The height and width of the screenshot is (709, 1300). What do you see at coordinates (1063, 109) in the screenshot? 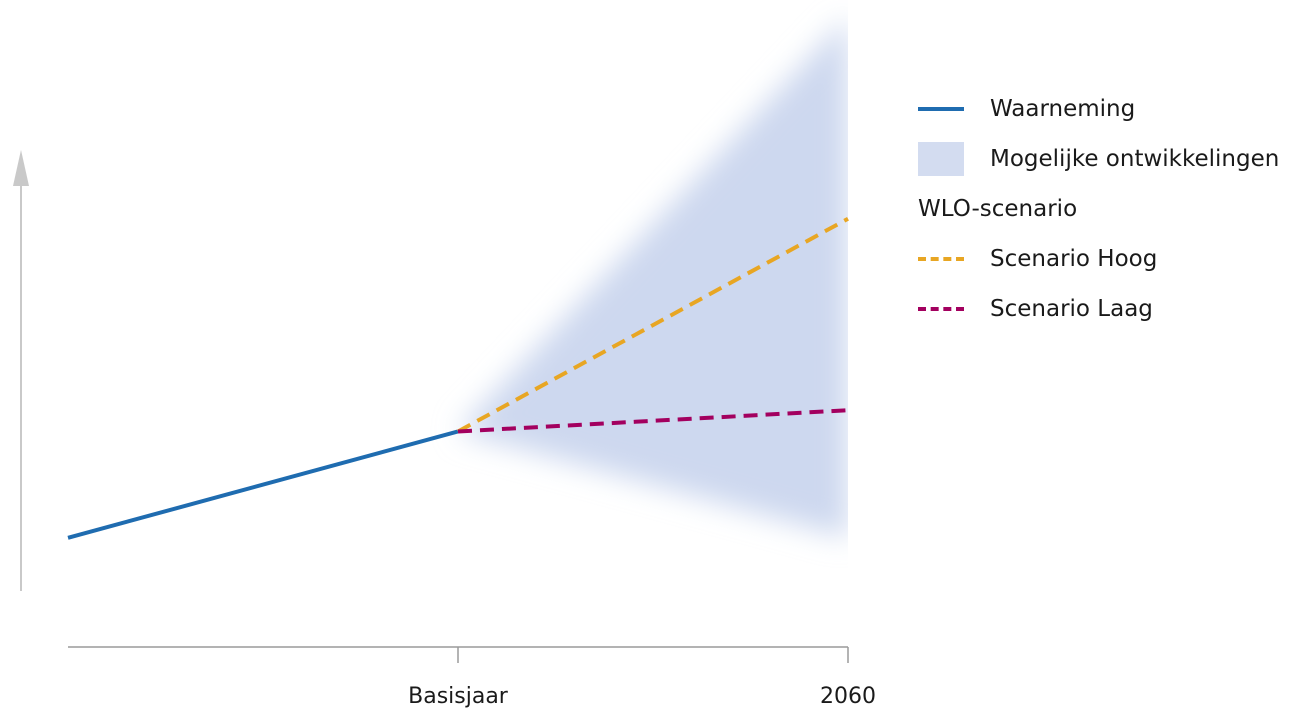
I see `legend-label: Waarneming` at bounding box center [1063, 109].